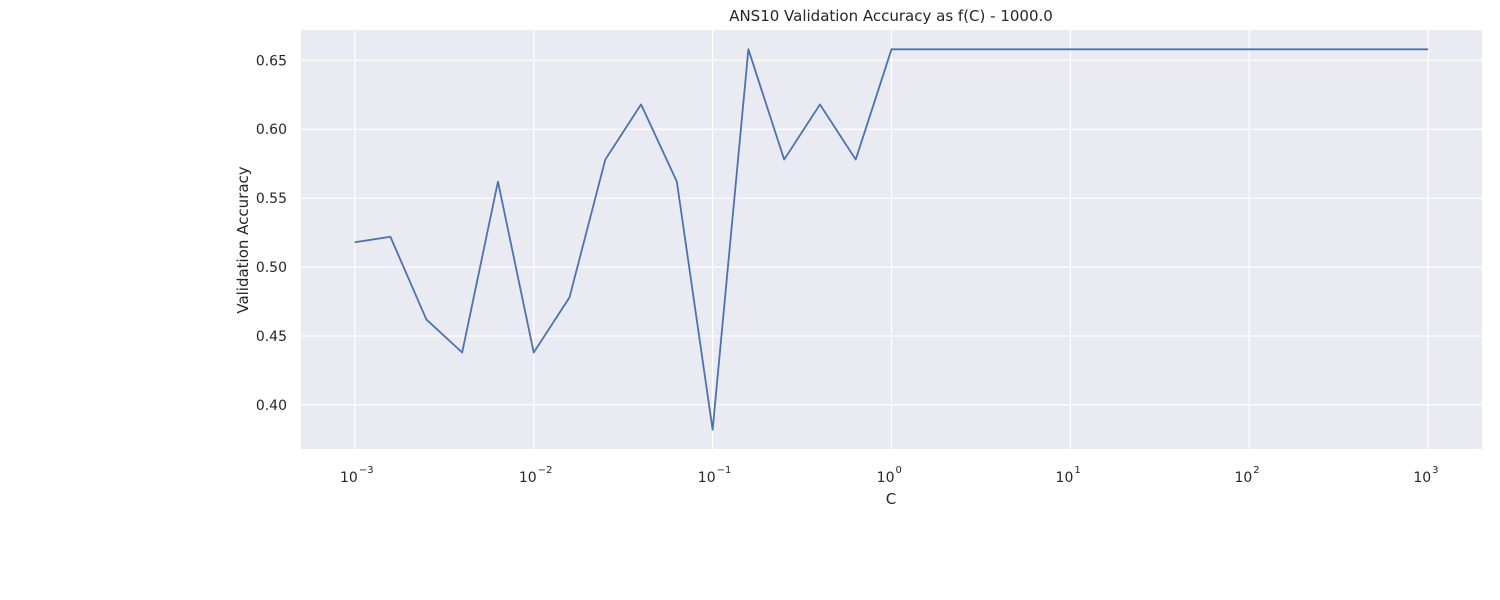  I want to click on x-tick-label: 10 −3, so click(357, 475).